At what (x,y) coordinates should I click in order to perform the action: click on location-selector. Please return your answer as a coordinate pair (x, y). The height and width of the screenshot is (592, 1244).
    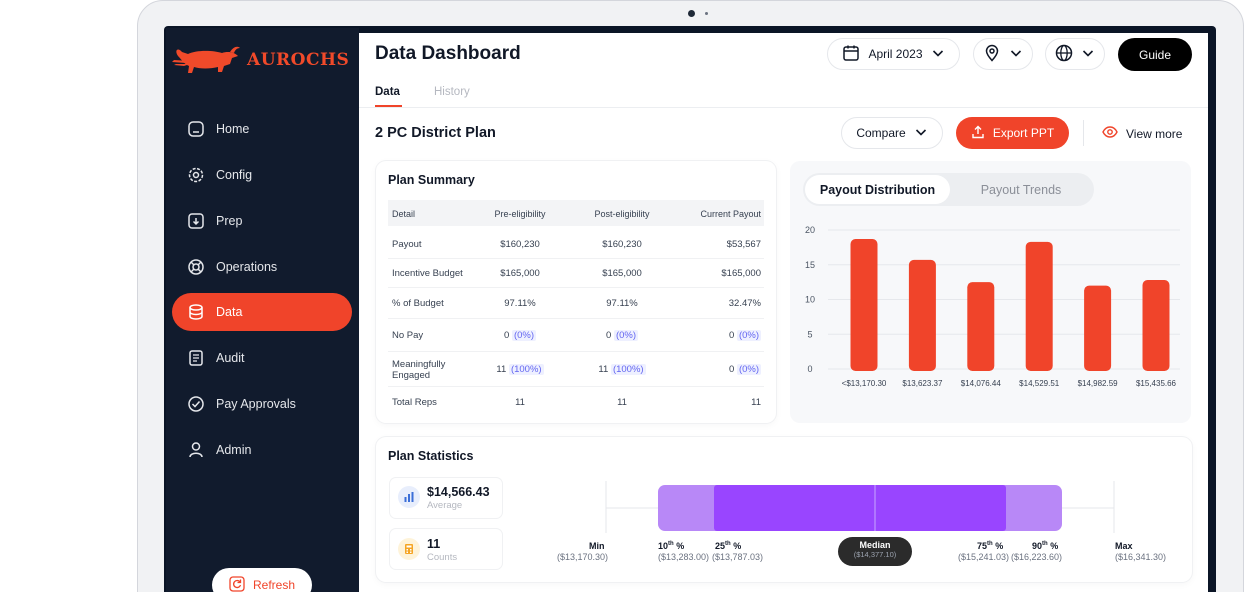
    Looking at the image, I should click on (1003, 54).